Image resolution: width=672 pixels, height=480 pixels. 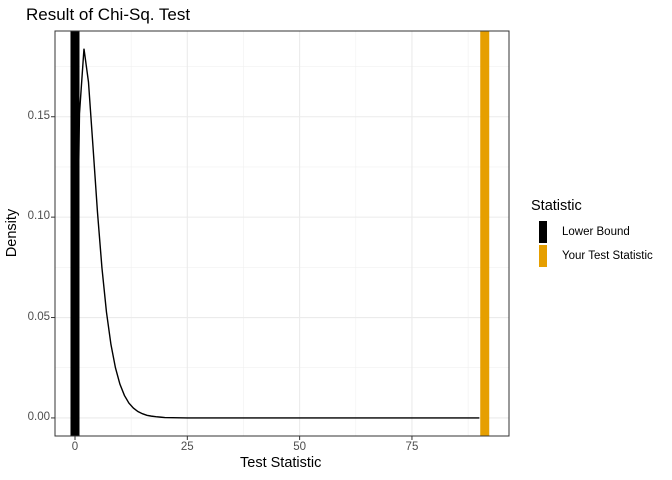 What do you see at coordinates (38, 216) in the screenshot?
I see `y-tick-label: 0.10` at bounding box center [38, 216].